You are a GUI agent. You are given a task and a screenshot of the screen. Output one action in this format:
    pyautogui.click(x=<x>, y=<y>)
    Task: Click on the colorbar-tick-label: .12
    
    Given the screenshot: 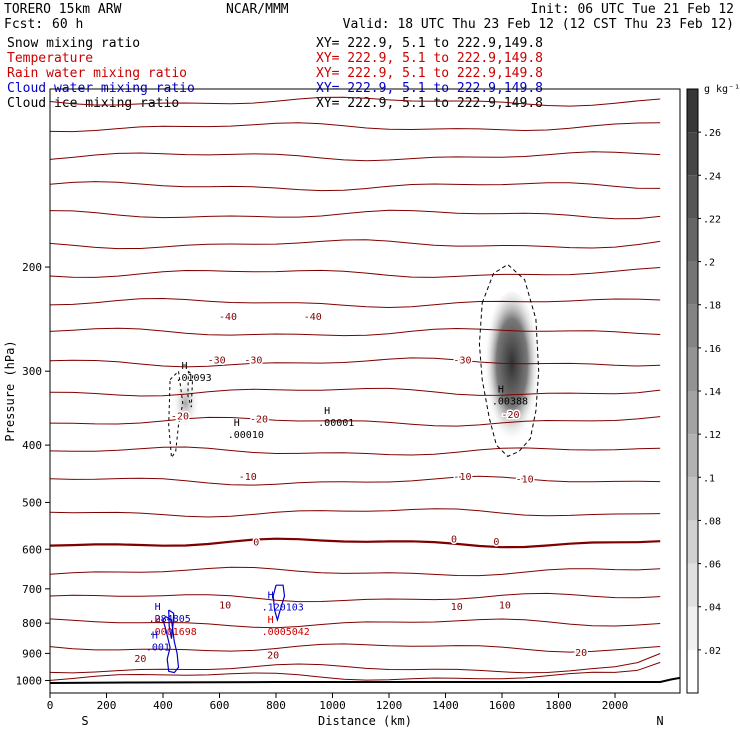 What is the action you would take?
    pyautogui.click(x=712, y=435)
    